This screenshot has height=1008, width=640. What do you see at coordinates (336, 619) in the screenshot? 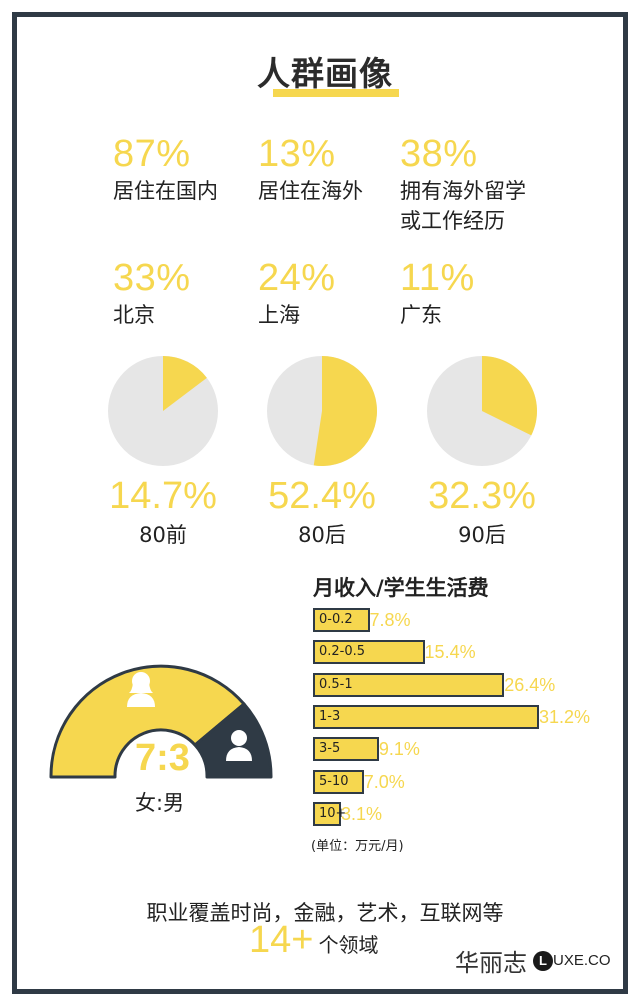
I see `bar-category-label: 0-0.2` at bounding box center [336, 619].